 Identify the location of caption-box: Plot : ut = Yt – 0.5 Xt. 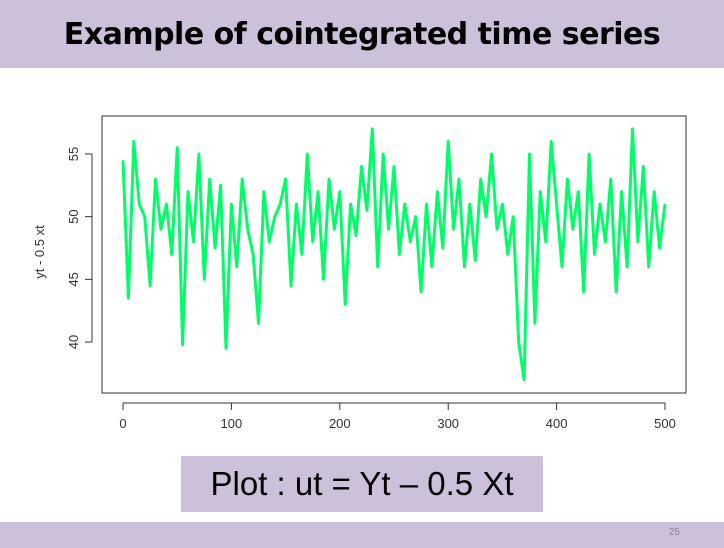
(362, 484).